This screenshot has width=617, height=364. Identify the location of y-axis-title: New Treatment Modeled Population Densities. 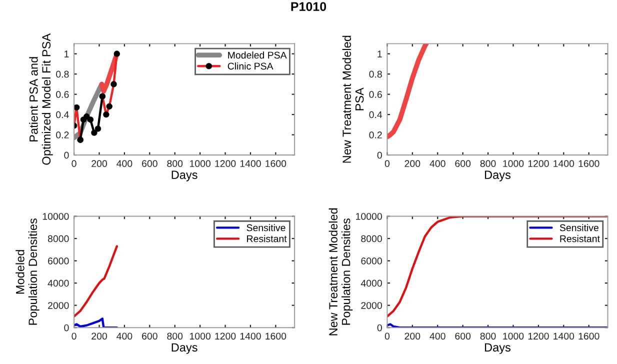
(340, 272).